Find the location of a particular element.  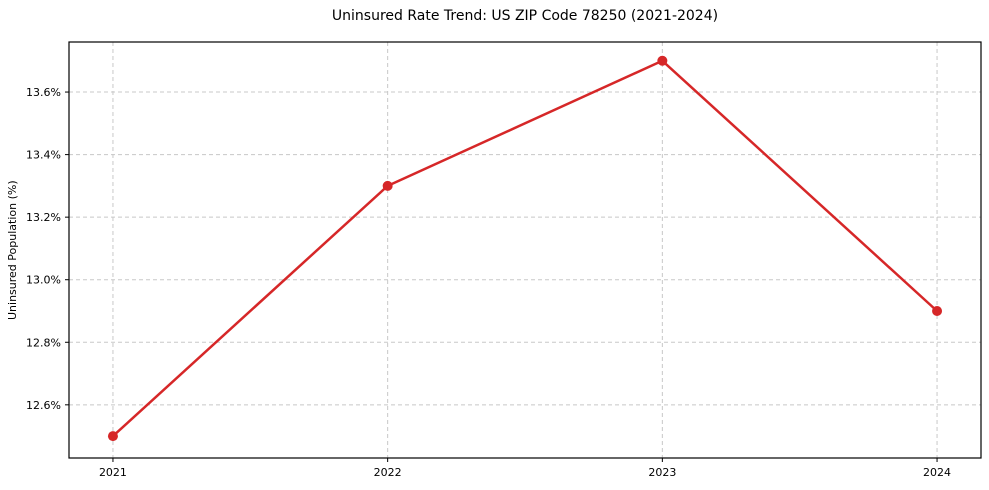

x-tick-label: 2023 is located at coordinates (662, 472).